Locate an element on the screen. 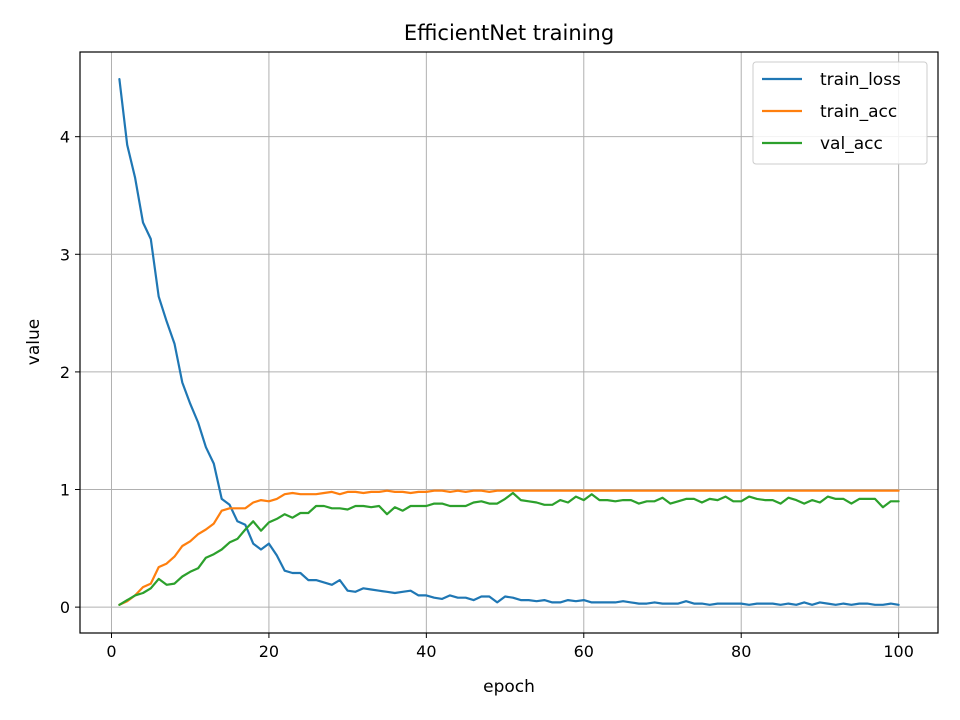  x-tick-label: 60 is located at coordinates (584, 651).